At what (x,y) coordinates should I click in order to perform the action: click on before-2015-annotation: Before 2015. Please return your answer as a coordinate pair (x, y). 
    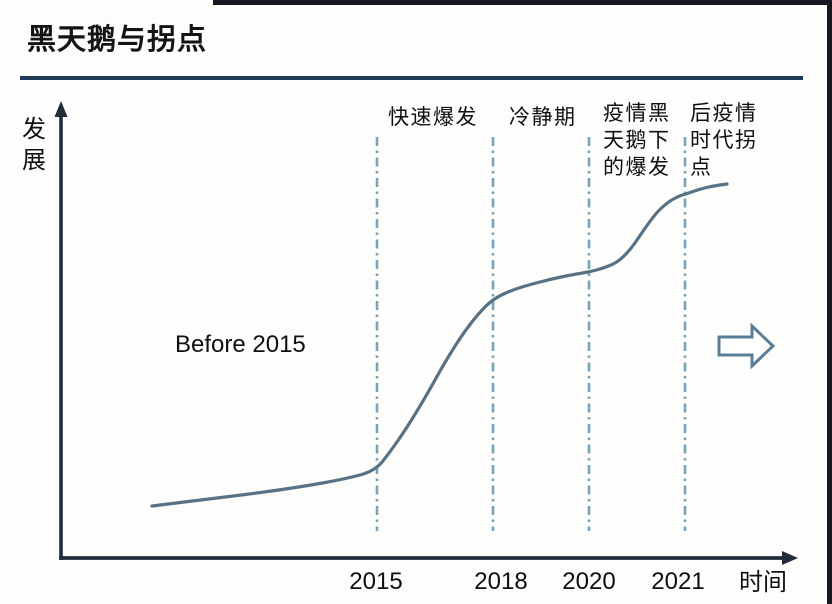
    Looking at the image, I should click on (240, 344).